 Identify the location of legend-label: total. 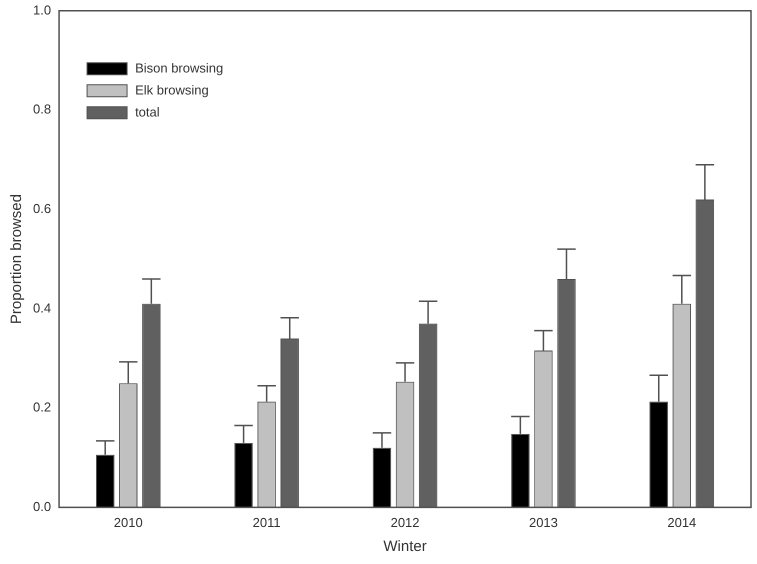
(147, 112).